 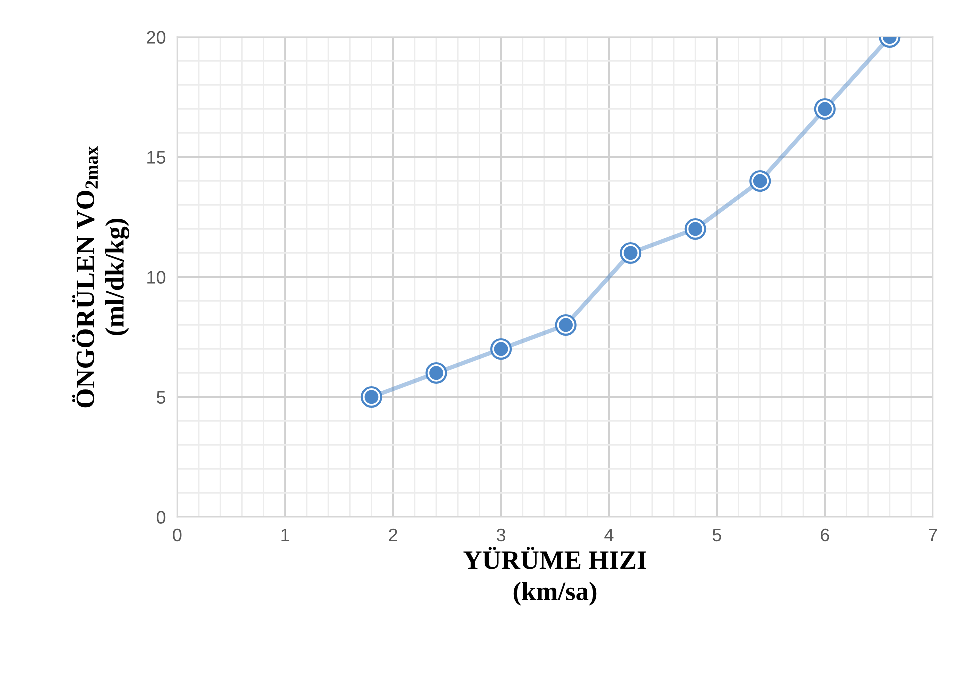 What do you see at coordinates (286, 535) in the screenshot?
I see `x-tick-label: 1` at bounding box center [286, 535].